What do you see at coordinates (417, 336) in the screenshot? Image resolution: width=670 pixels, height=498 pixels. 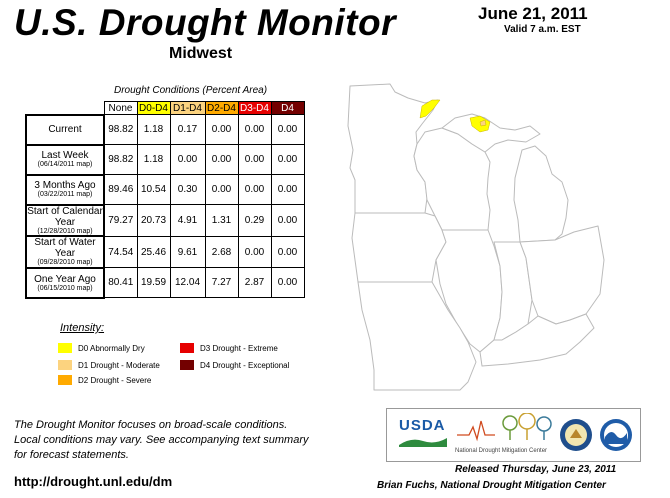 I see `state-missouri` at bounding box center [417, 336].